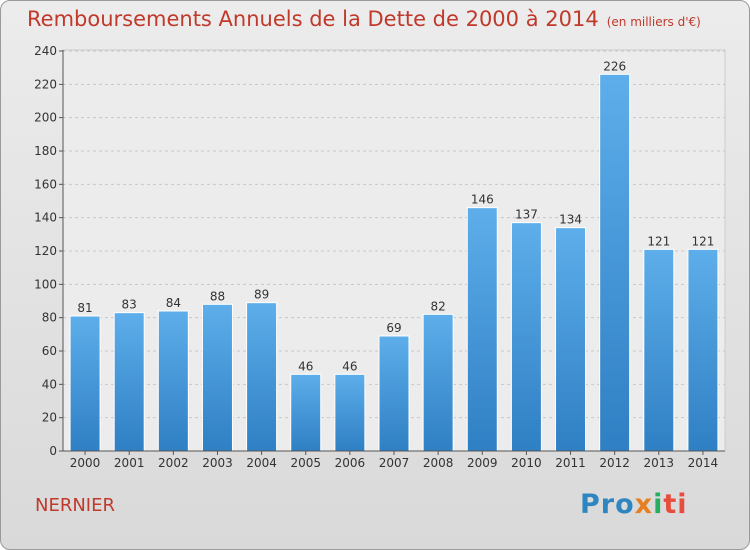  I want to click on x-tick-label: 2007, so click(394, 463).